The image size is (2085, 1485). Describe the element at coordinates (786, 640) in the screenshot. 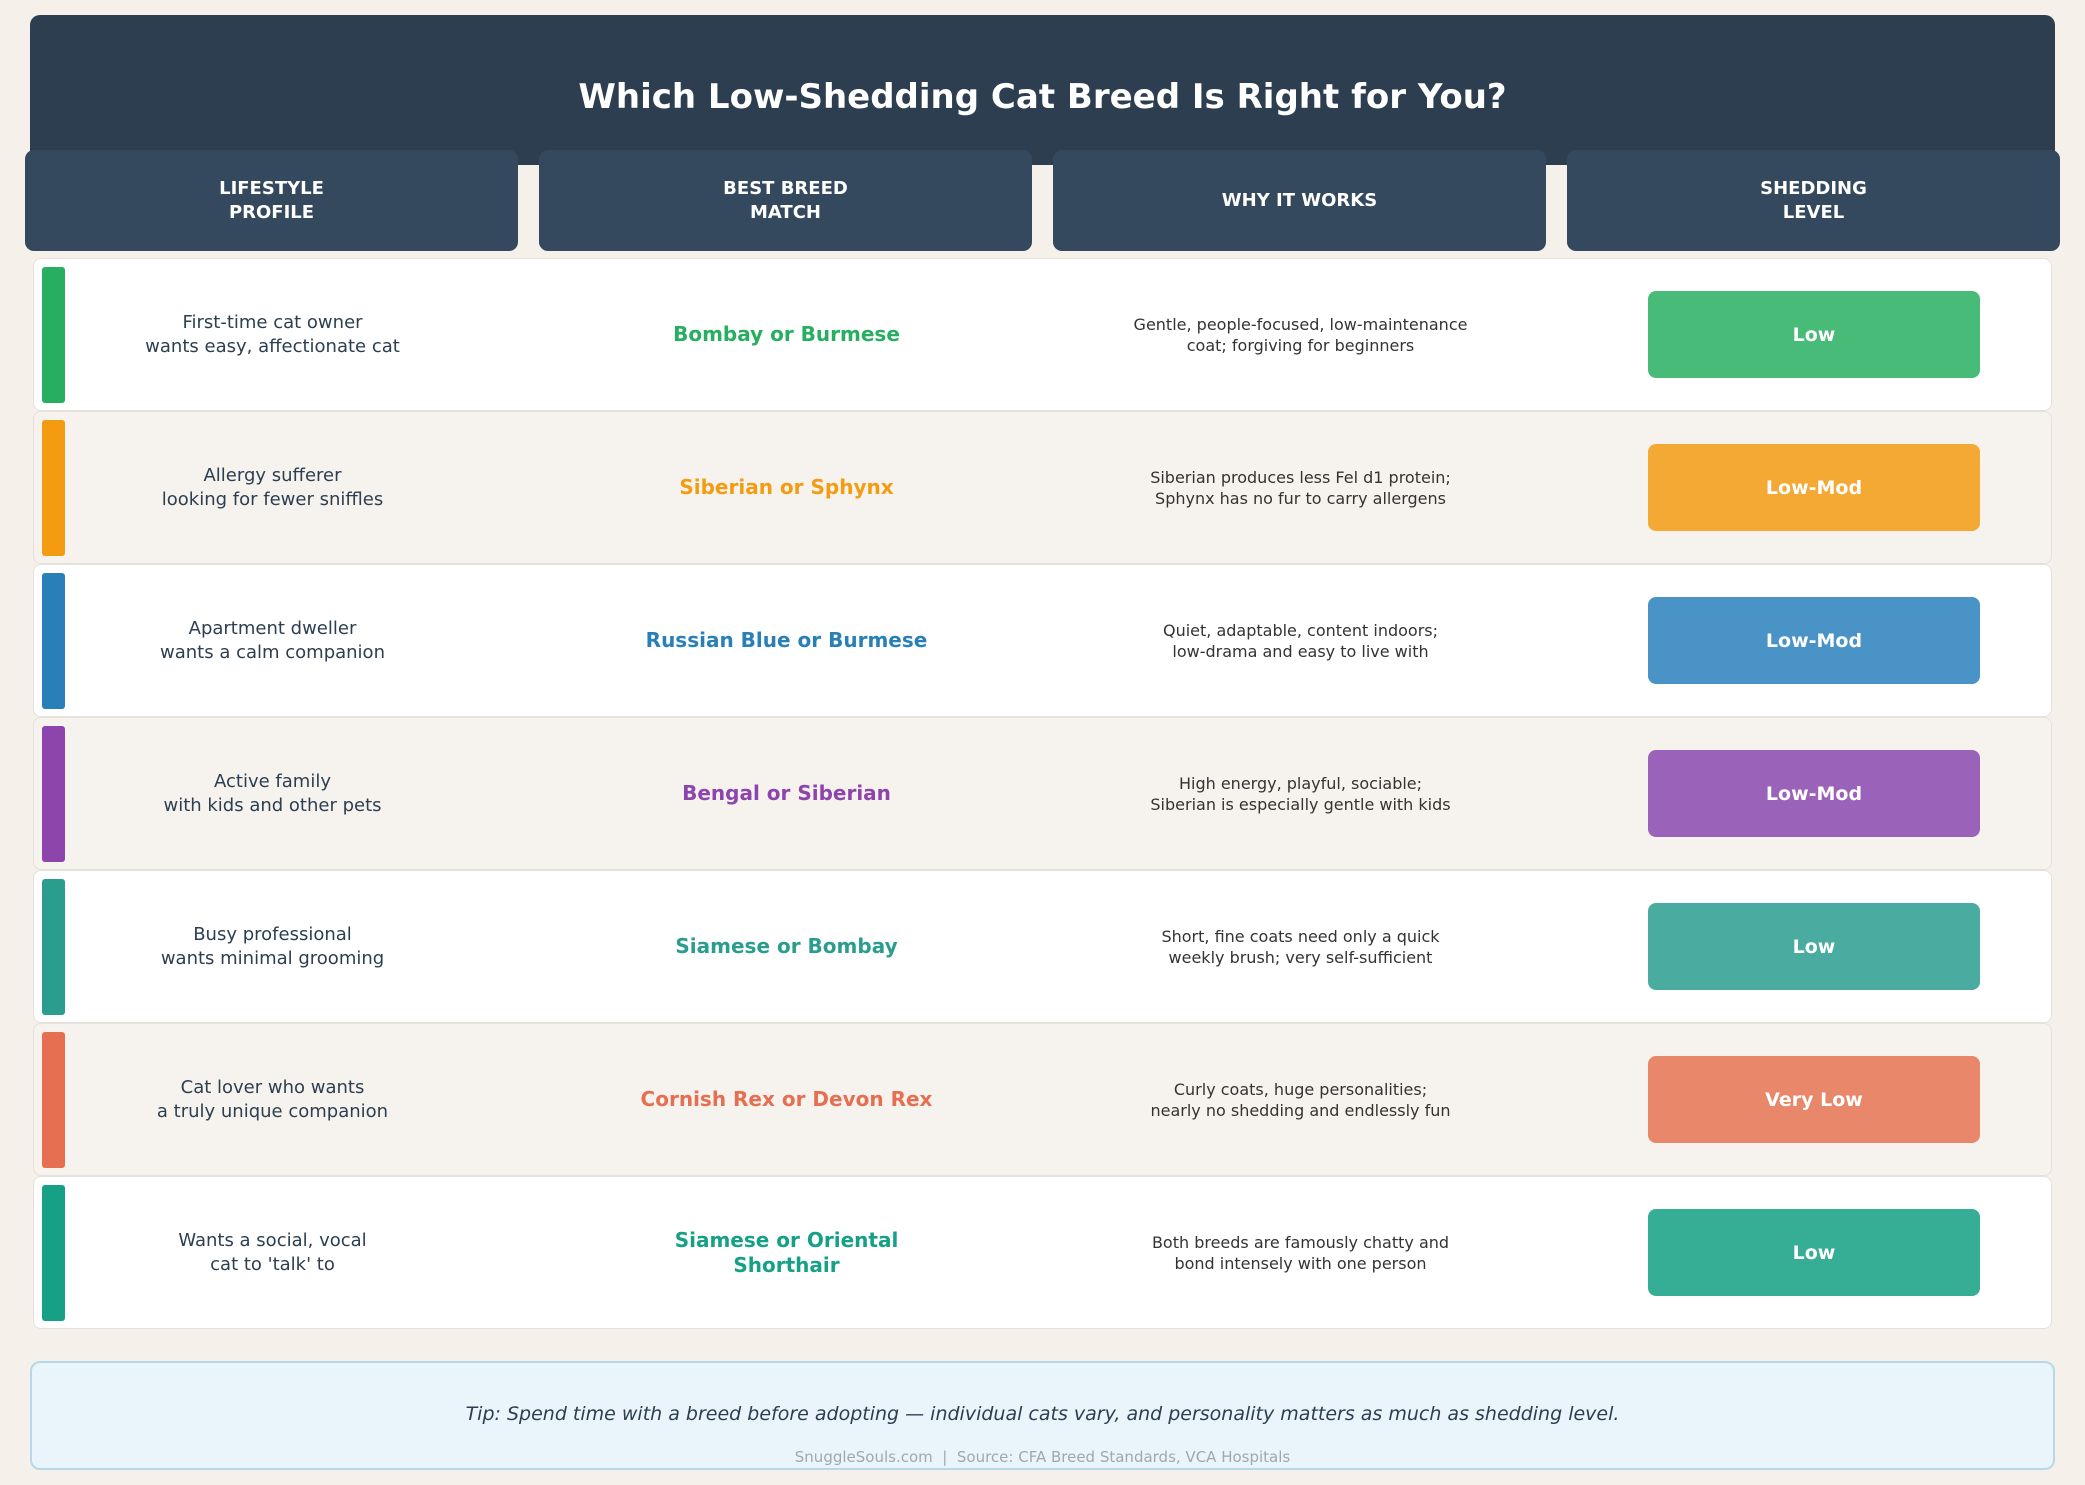

I see `breed-match: Russian Blue or Burmese` at that location.